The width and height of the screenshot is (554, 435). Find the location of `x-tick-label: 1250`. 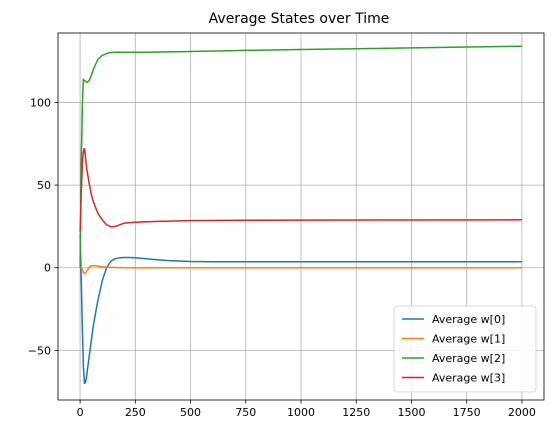

x-tick-label: 1250 is located at coordinates (356, 412).